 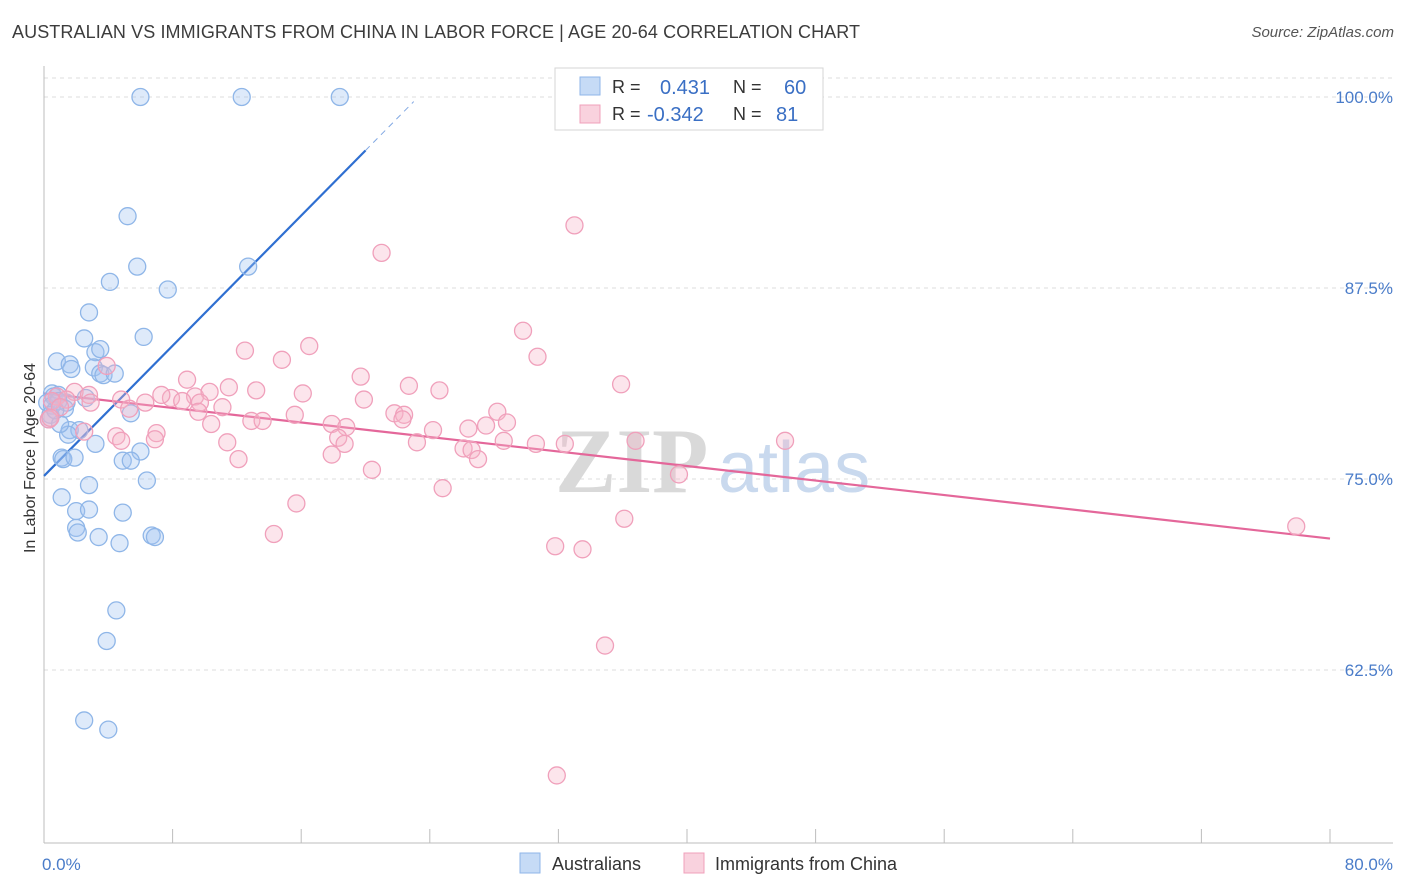 I want to click on legend-n-value-2: 81, so click(x=787, y=115).